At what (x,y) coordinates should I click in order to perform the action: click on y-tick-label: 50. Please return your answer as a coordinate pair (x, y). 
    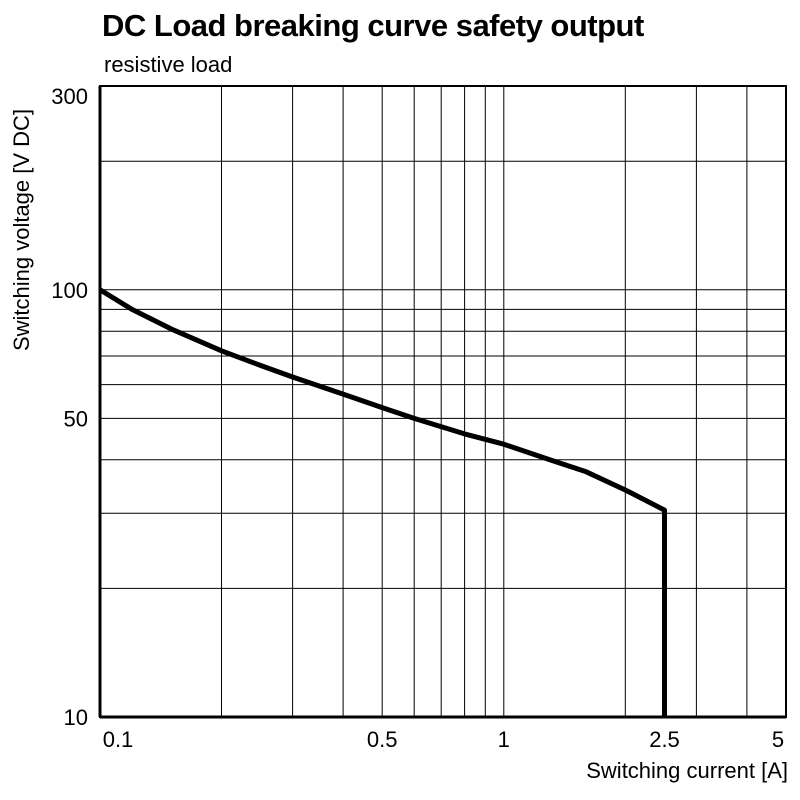
    Looking at the image, I should click on (76, 418).